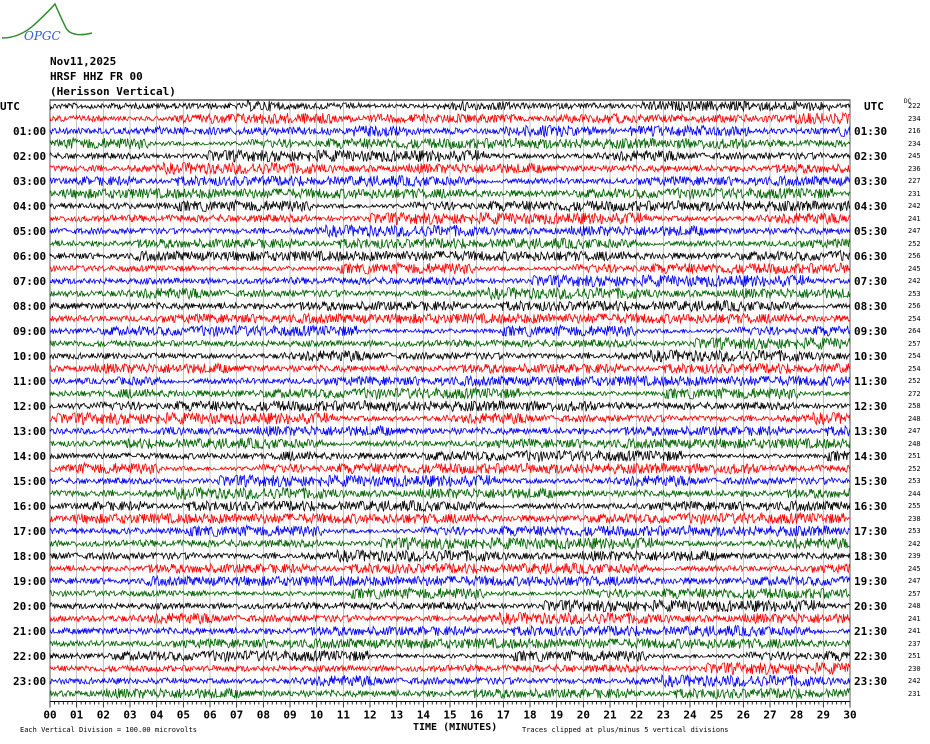 Image resolution: width=930 pixels, height=744 pixels. Describe the element at coordinates (477, 715) in the screenshot. I see `x-tick-label: 16` at that location.